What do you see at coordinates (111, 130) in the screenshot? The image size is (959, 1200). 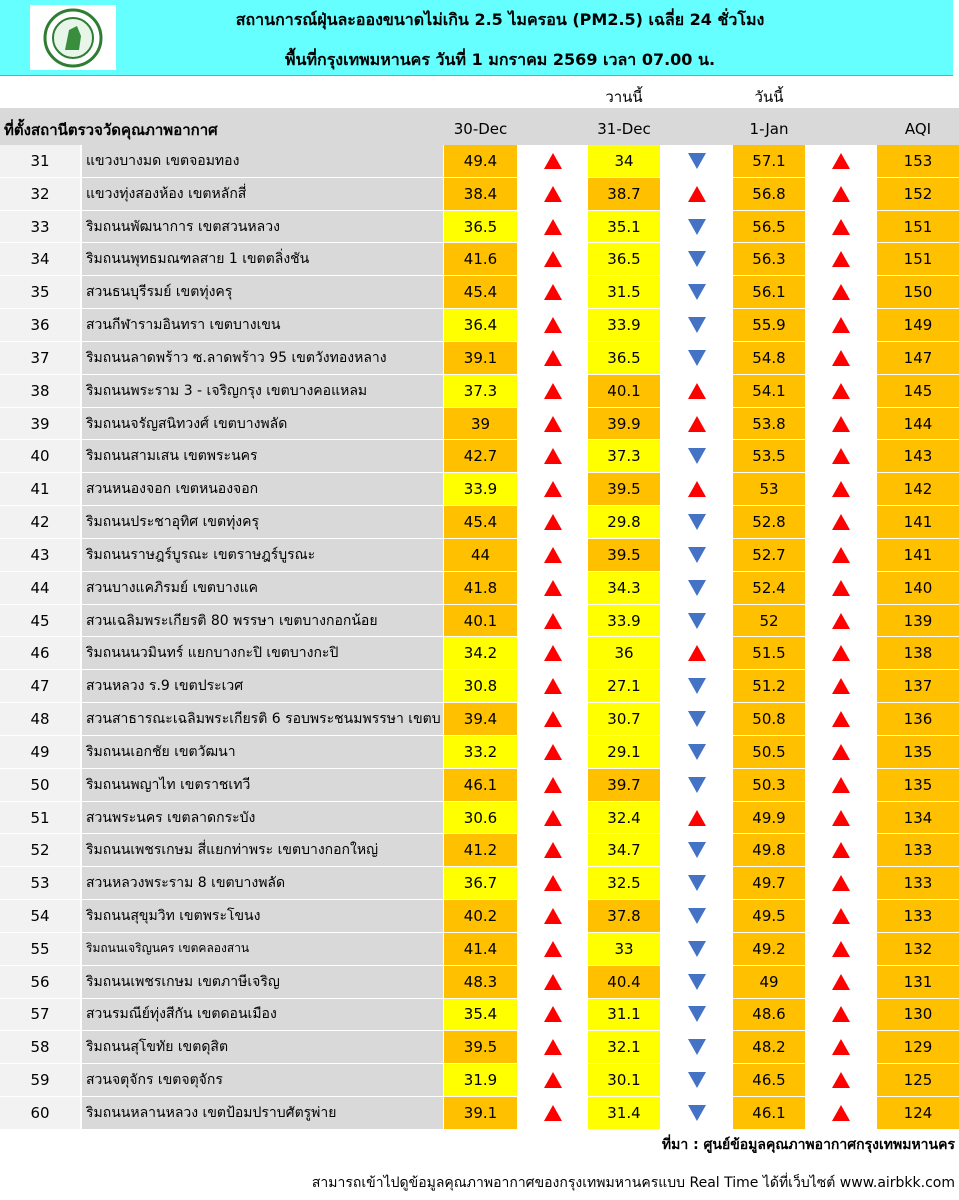 I see `column-header: ที่ตั้งสถานีตรวจวัดคุณภาพอากาศ` at bounding box center [111, 130].